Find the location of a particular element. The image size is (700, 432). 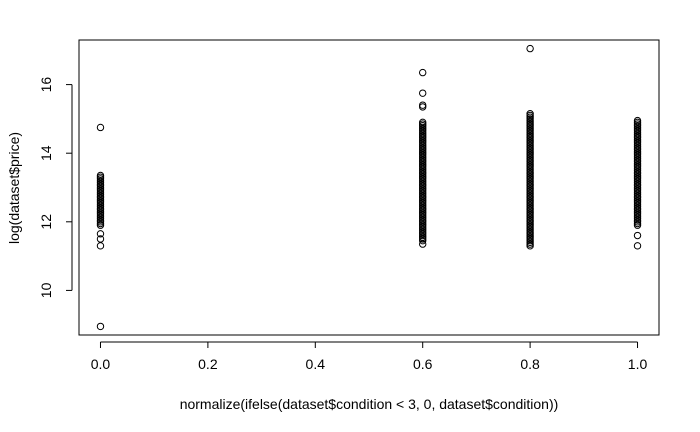

x-tick-label: 1.0 is located at coordinates (638, 364).